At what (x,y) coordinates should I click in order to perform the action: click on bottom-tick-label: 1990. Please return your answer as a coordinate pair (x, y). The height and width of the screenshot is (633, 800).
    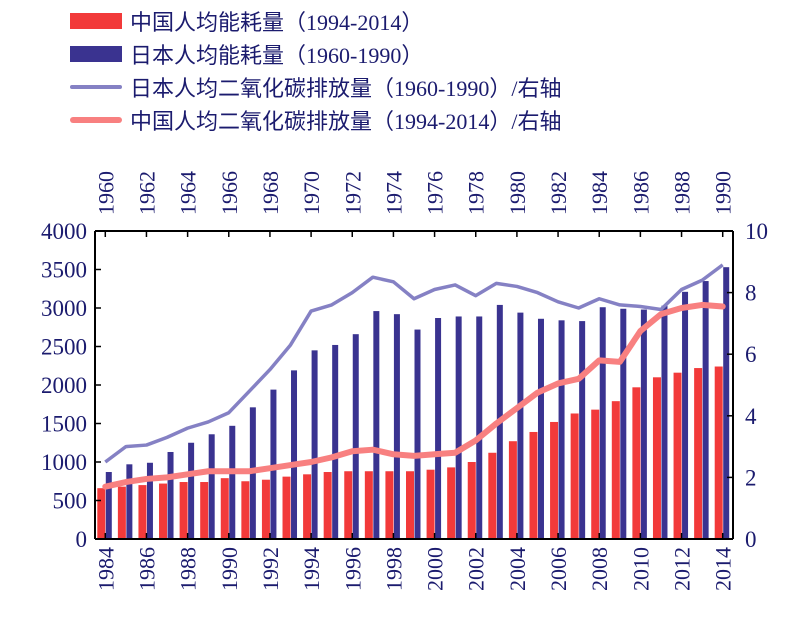
    Looking at the image, I should click on (229, 569).